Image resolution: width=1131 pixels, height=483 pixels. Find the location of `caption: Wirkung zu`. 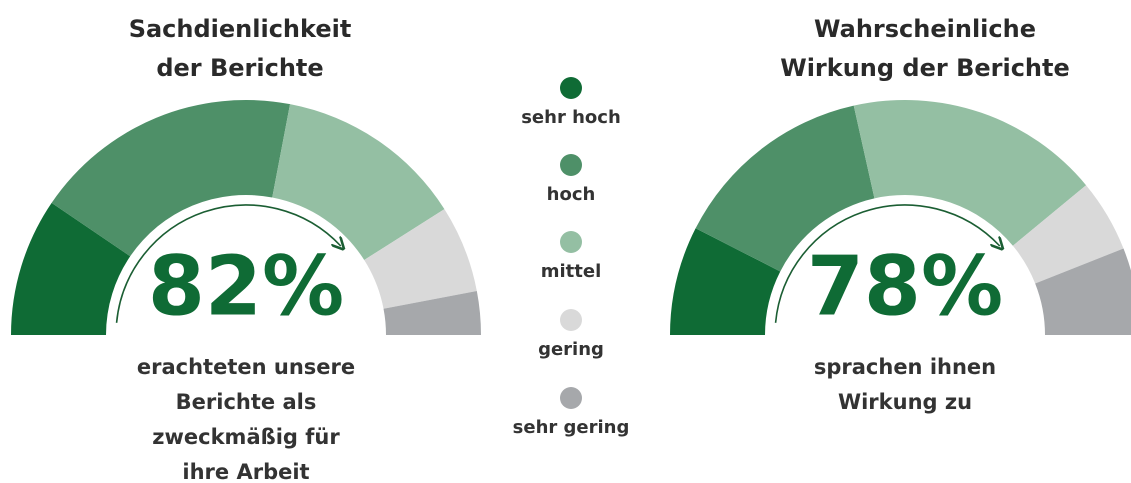

caption: Wirkung zu is located at coordinates (905, 402).